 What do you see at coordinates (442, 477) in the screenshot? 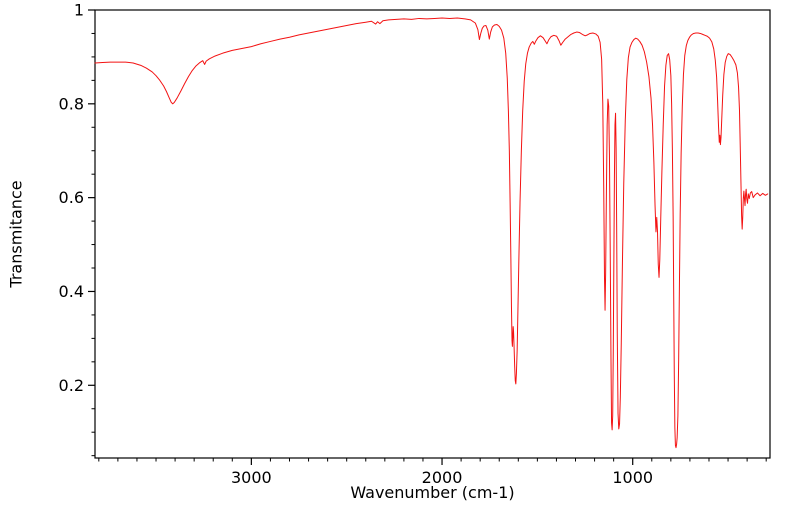
I see `x-tick-label: 2000` at bounding box center [442, 477].